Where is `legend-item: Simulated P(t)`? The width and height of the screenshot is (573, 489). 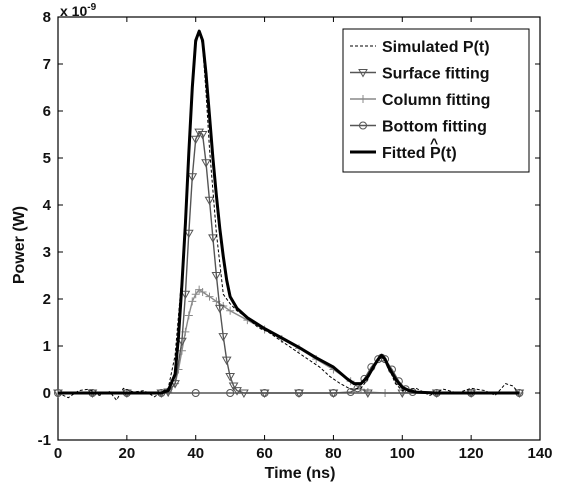
legend-item: Simulated P(t) is located at coordinates (420, 47).